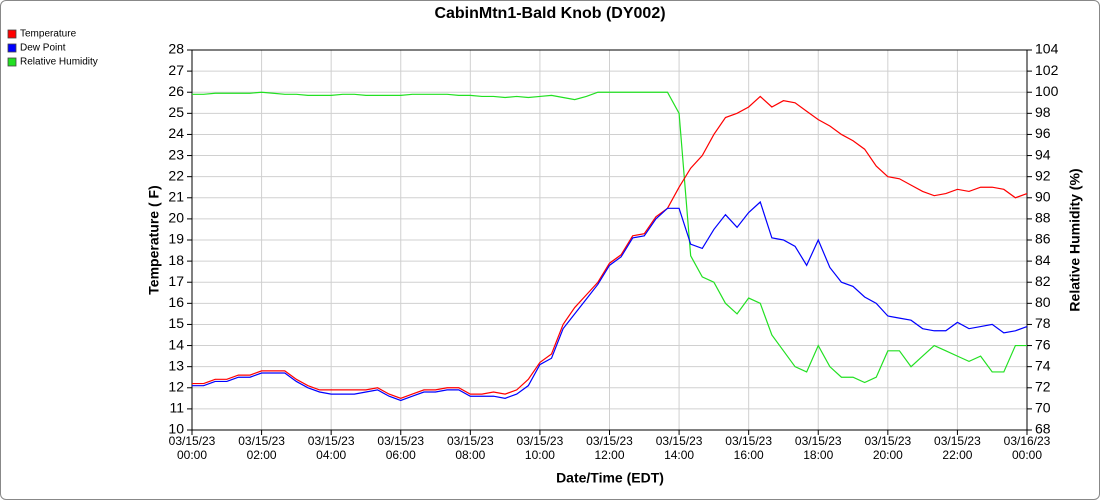  What do you see at coordinates (401, 448) in the screenshot?
I see `x-tick-label: 03/15/23 06:00` at bounding box center [401, 448].